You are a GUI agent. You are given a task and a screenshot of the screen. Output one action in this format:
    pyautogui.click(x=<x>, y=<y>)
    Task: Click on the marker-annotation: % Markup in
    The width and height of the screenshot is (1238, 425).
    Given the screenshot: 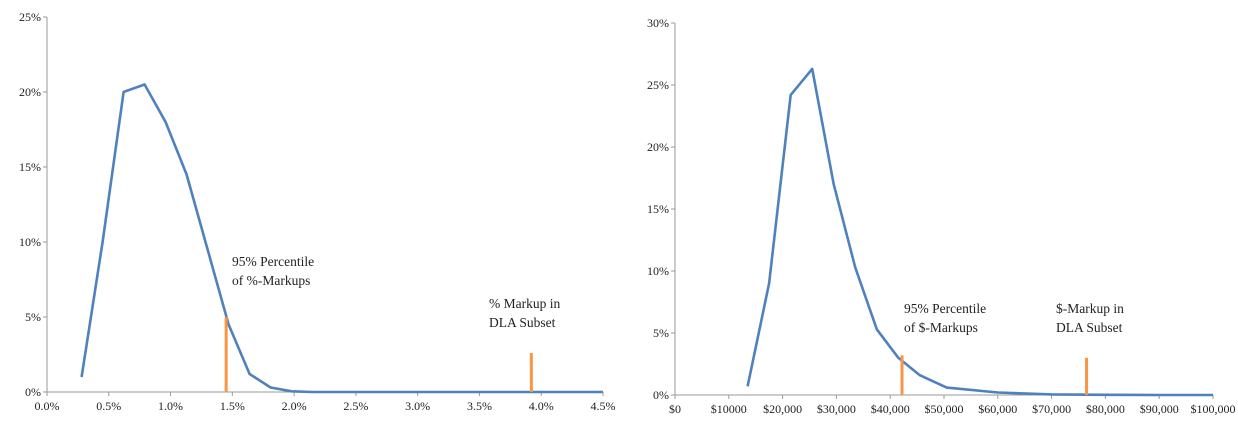 What is the action you would take?
    pyautogui.click(x=524, y=303)
    